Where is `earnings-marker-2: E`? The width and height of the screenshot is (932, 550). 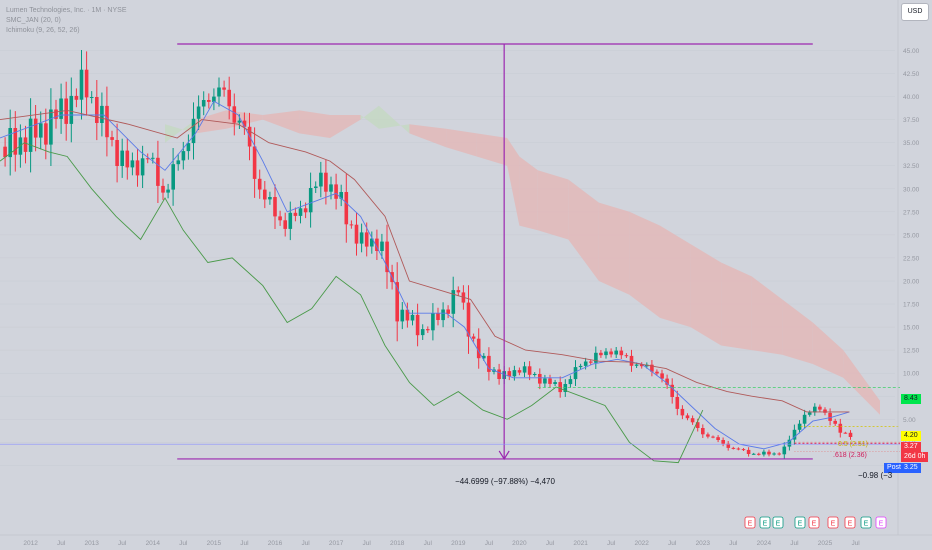
earnings-marker-2: E is located at coordinates (778, 522).